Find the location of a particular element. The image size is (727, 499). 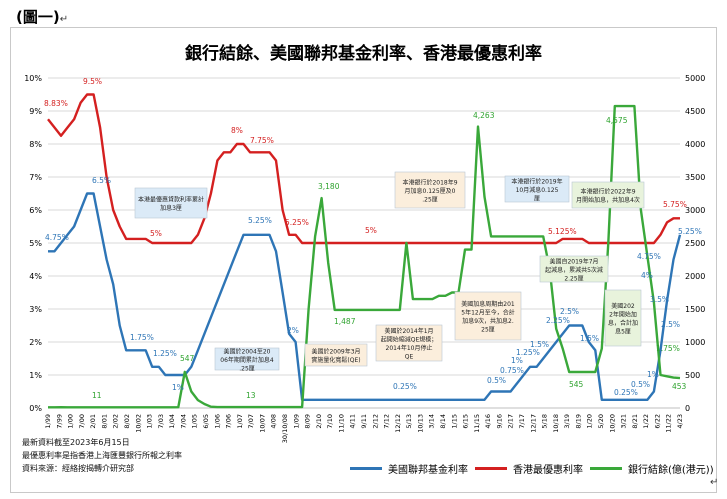

x-tick-label: 2/02 is located at coordinates (116, 421).